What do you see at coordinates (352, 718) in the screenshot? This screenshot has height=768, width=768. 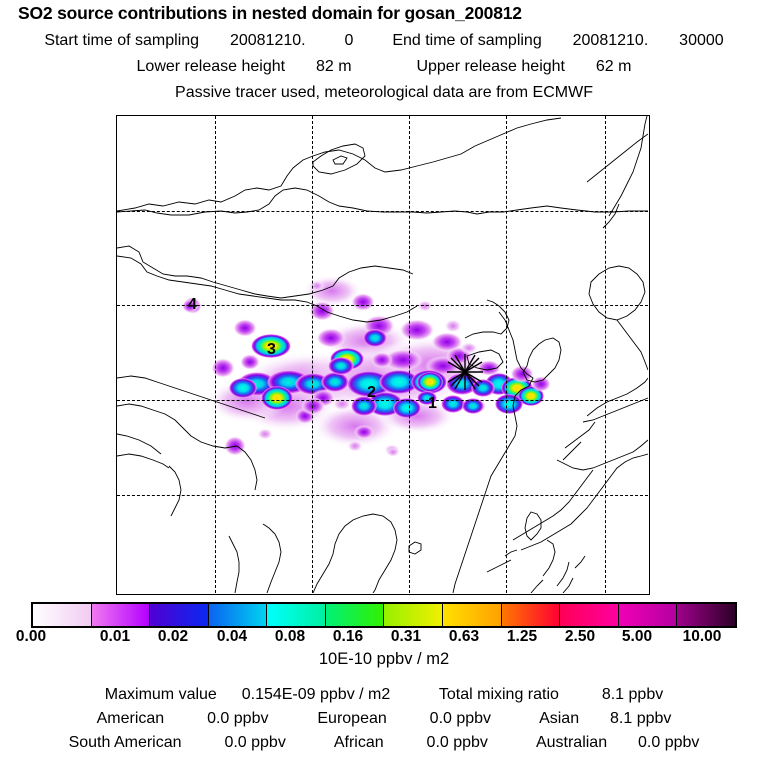 I see `region-name: European` at bounding box center [352, 718].